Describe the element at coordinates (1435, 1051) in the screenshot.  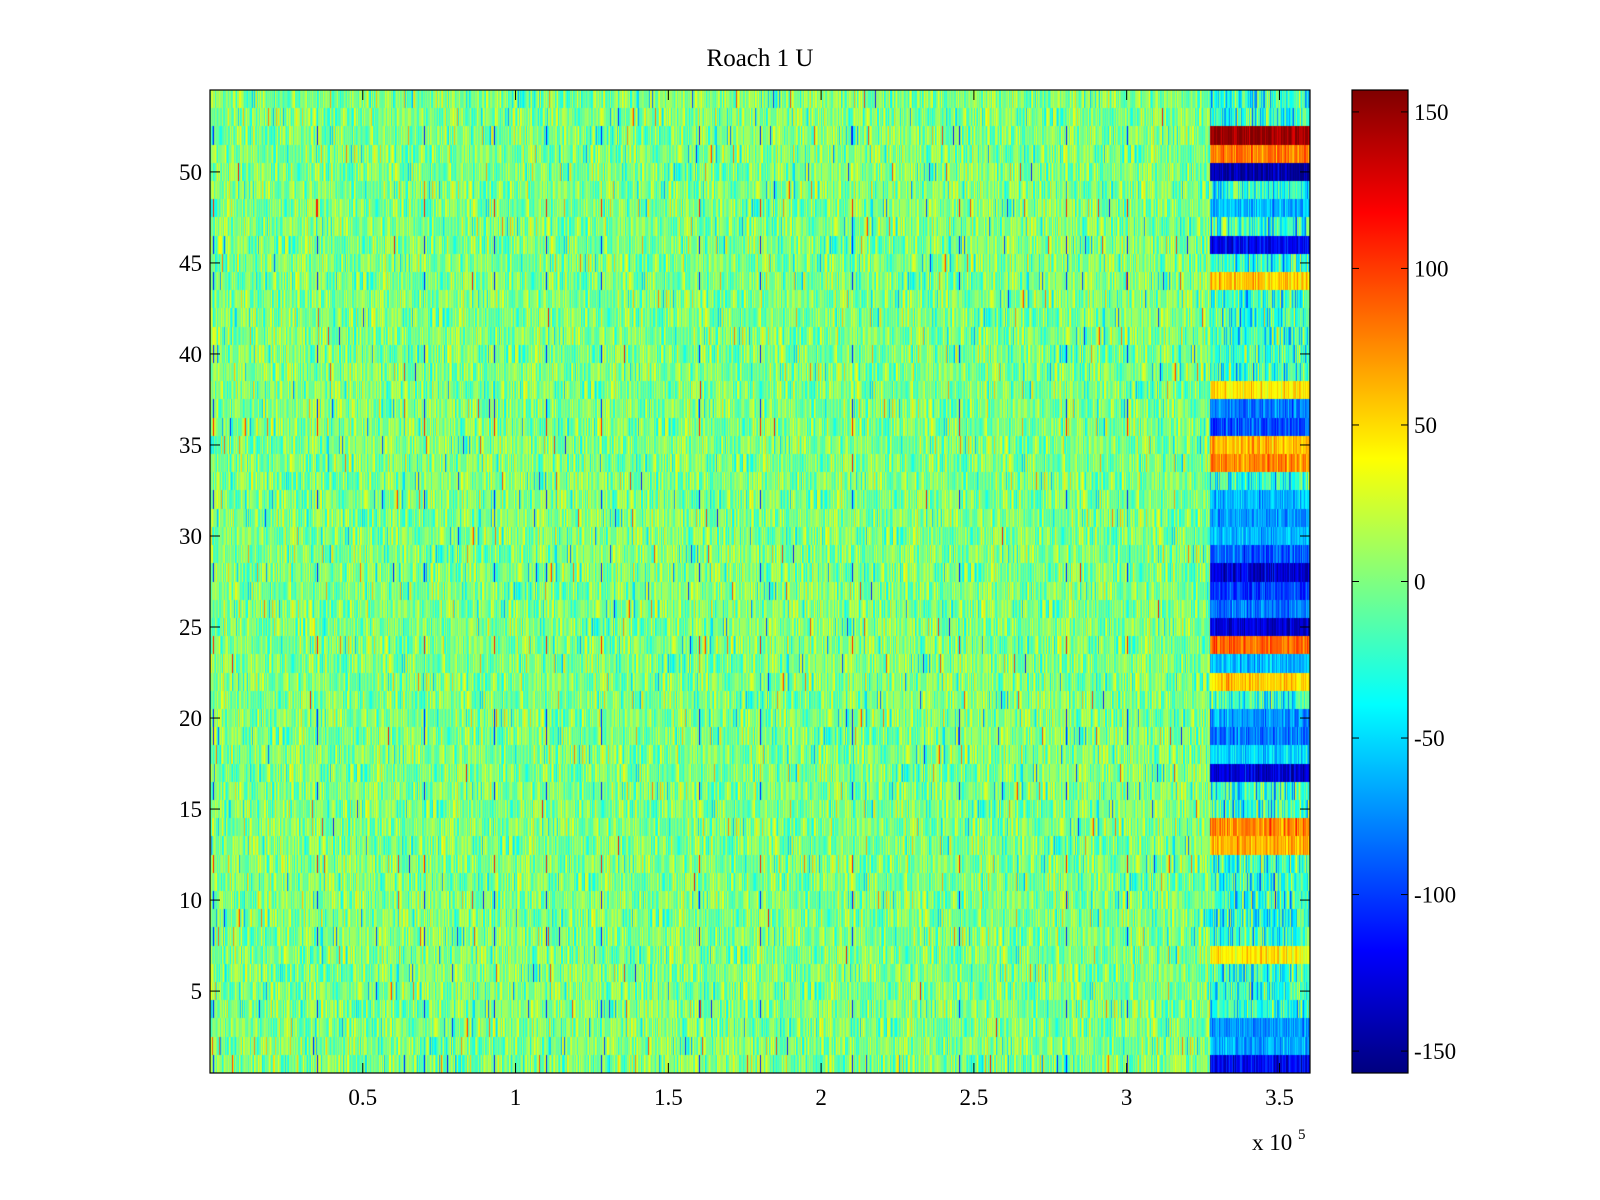
I see `colorbar-tick-label: -150` at that location.